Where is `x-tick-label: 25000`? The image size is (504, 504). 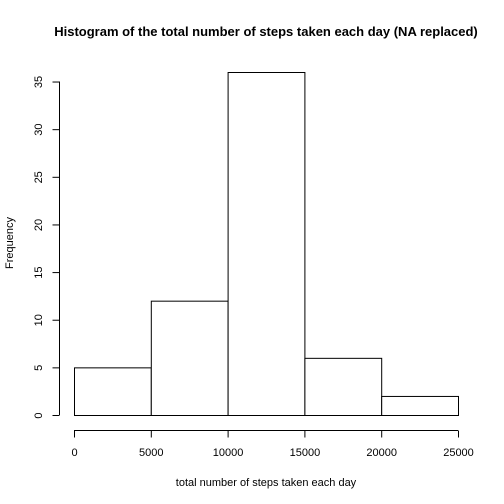
x-tick-label: 25000 is located at coordinates (458, 453).